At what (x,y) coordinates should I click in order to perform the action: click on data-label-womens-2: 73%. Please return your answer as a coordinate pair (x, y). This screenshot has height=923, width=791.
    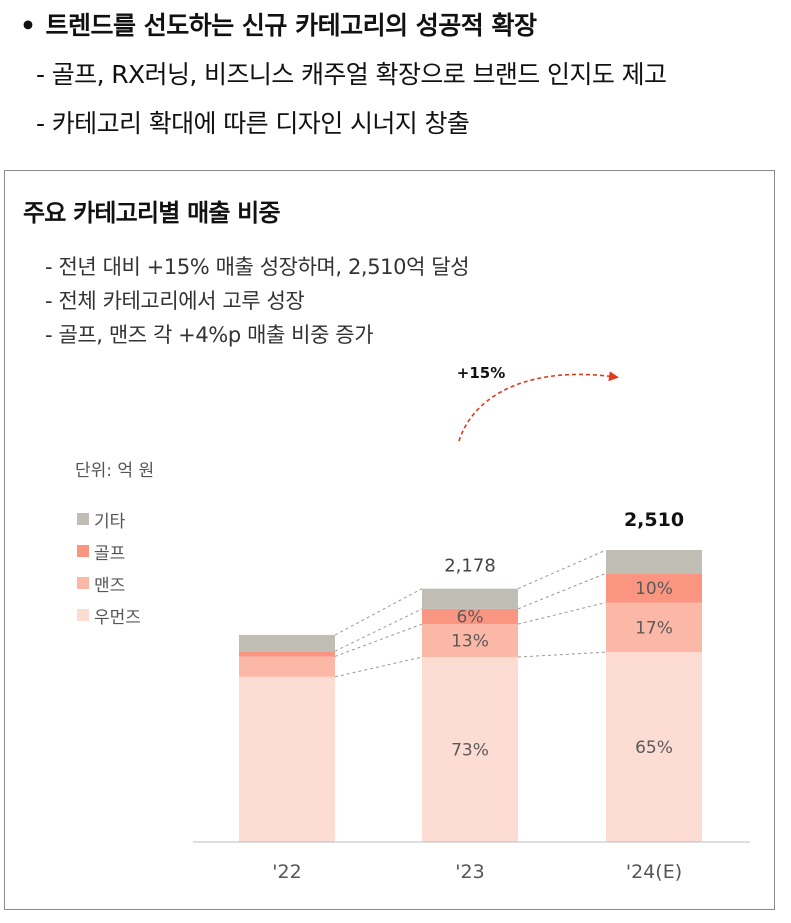
    Looking at the image, I should click on (470, 751).